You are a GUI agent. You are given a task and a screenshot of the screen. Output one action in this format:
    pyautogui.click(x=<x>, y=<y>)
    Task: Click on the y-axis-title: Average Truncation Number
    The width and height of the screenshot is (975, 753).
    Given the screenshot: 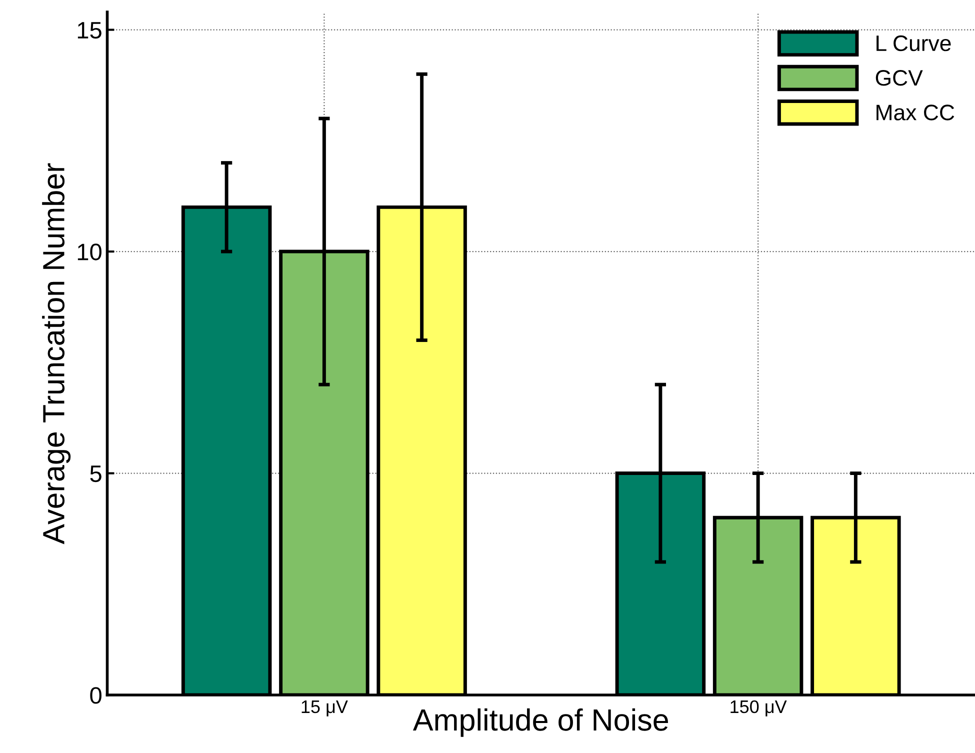 What is the action you would take?
    pyautogui.click(x=56, y=353)
    